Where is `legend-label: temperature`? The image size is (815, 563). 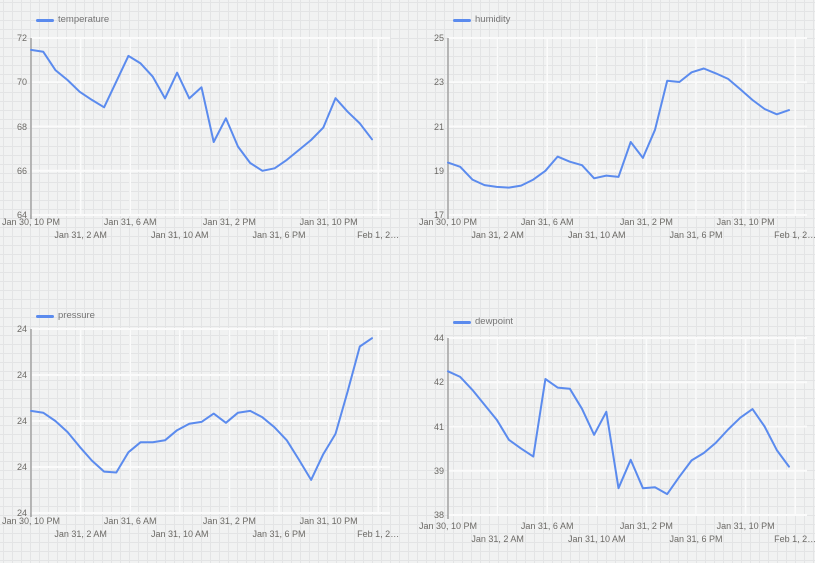
legend-label: temperature is located at coordinates (84, 19).